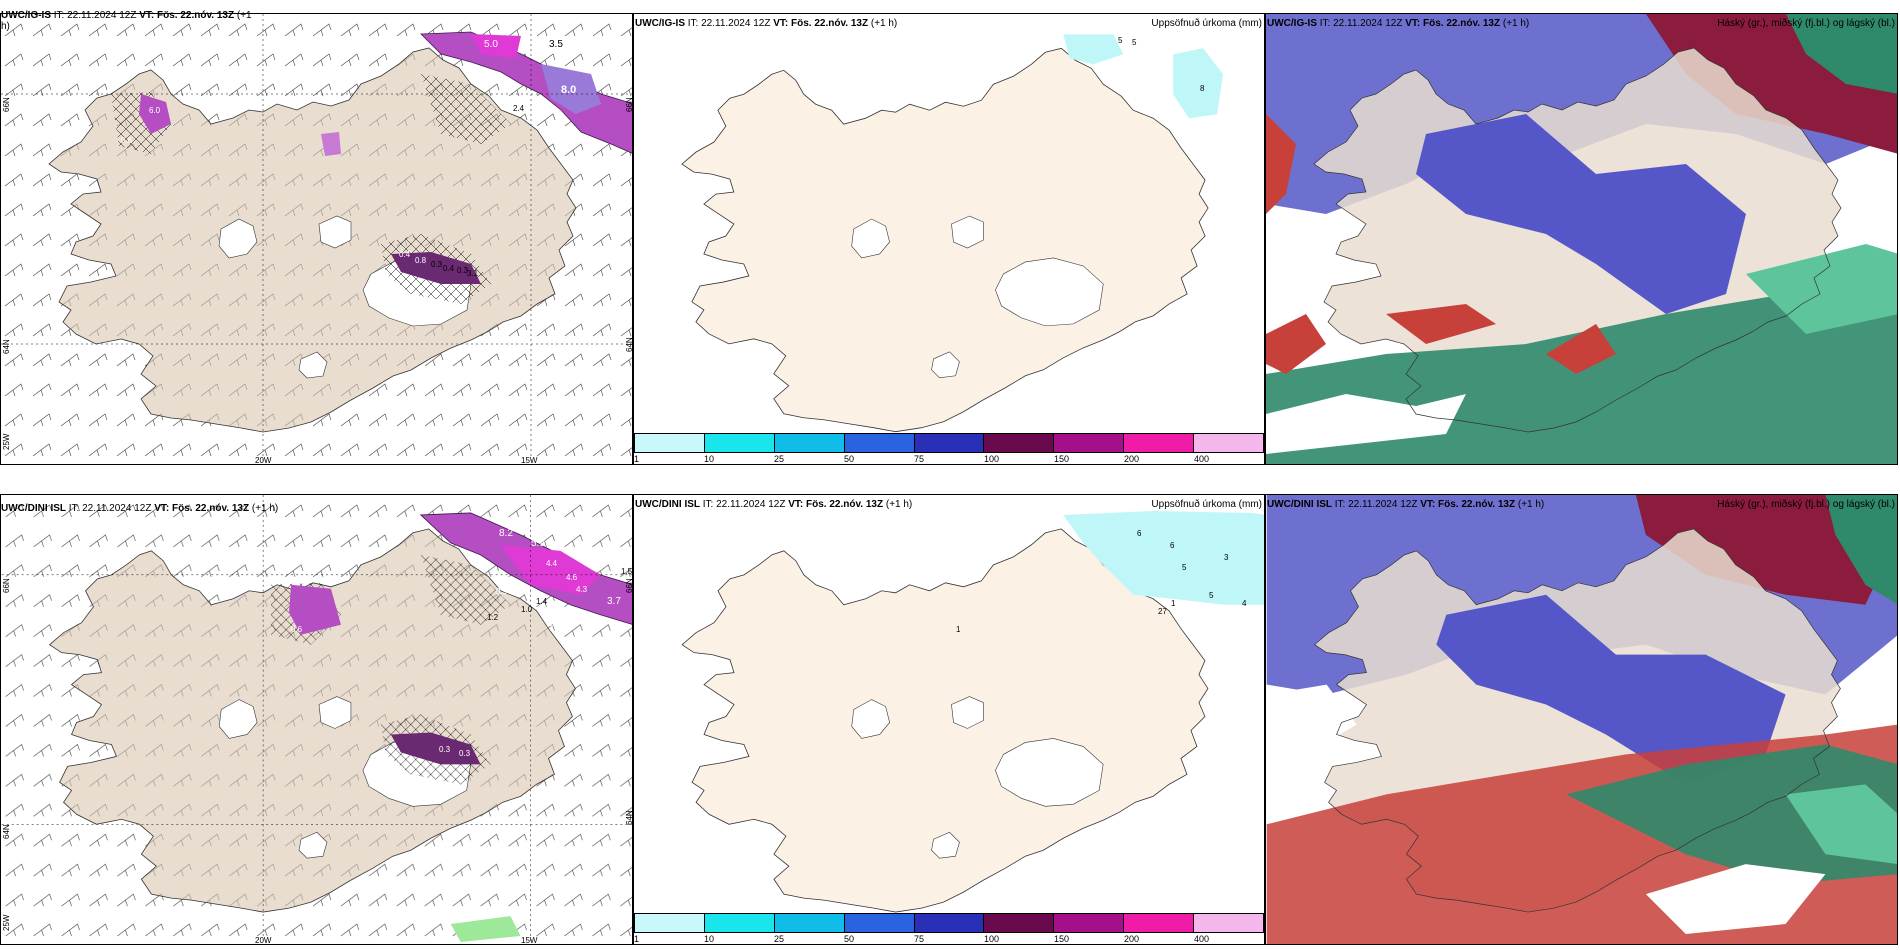  What do you see at coordinates (502, 591) in the screenshot?
I see `precip-value: 0.9` at bounding box center [502, 591].